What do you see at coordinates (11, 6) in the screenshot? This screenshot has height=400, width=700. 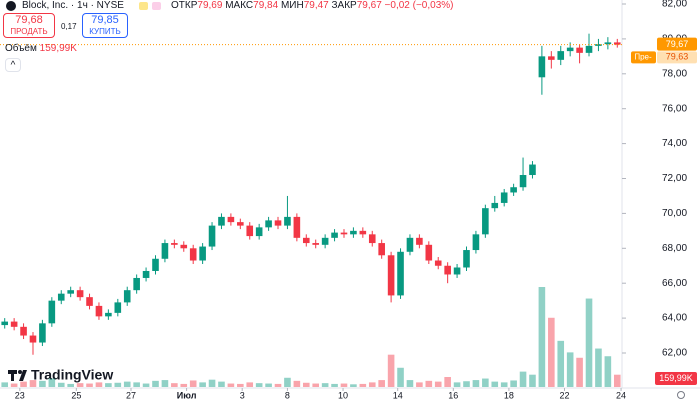 I see `symbol-icon` at bounding box center [11, 6].